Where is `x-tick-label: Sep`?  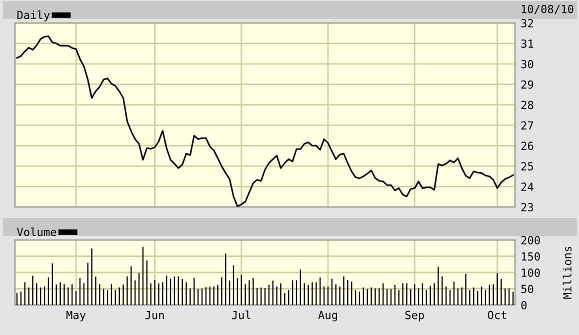 x-tick-label: Sep is located at coordinates (414, 316).